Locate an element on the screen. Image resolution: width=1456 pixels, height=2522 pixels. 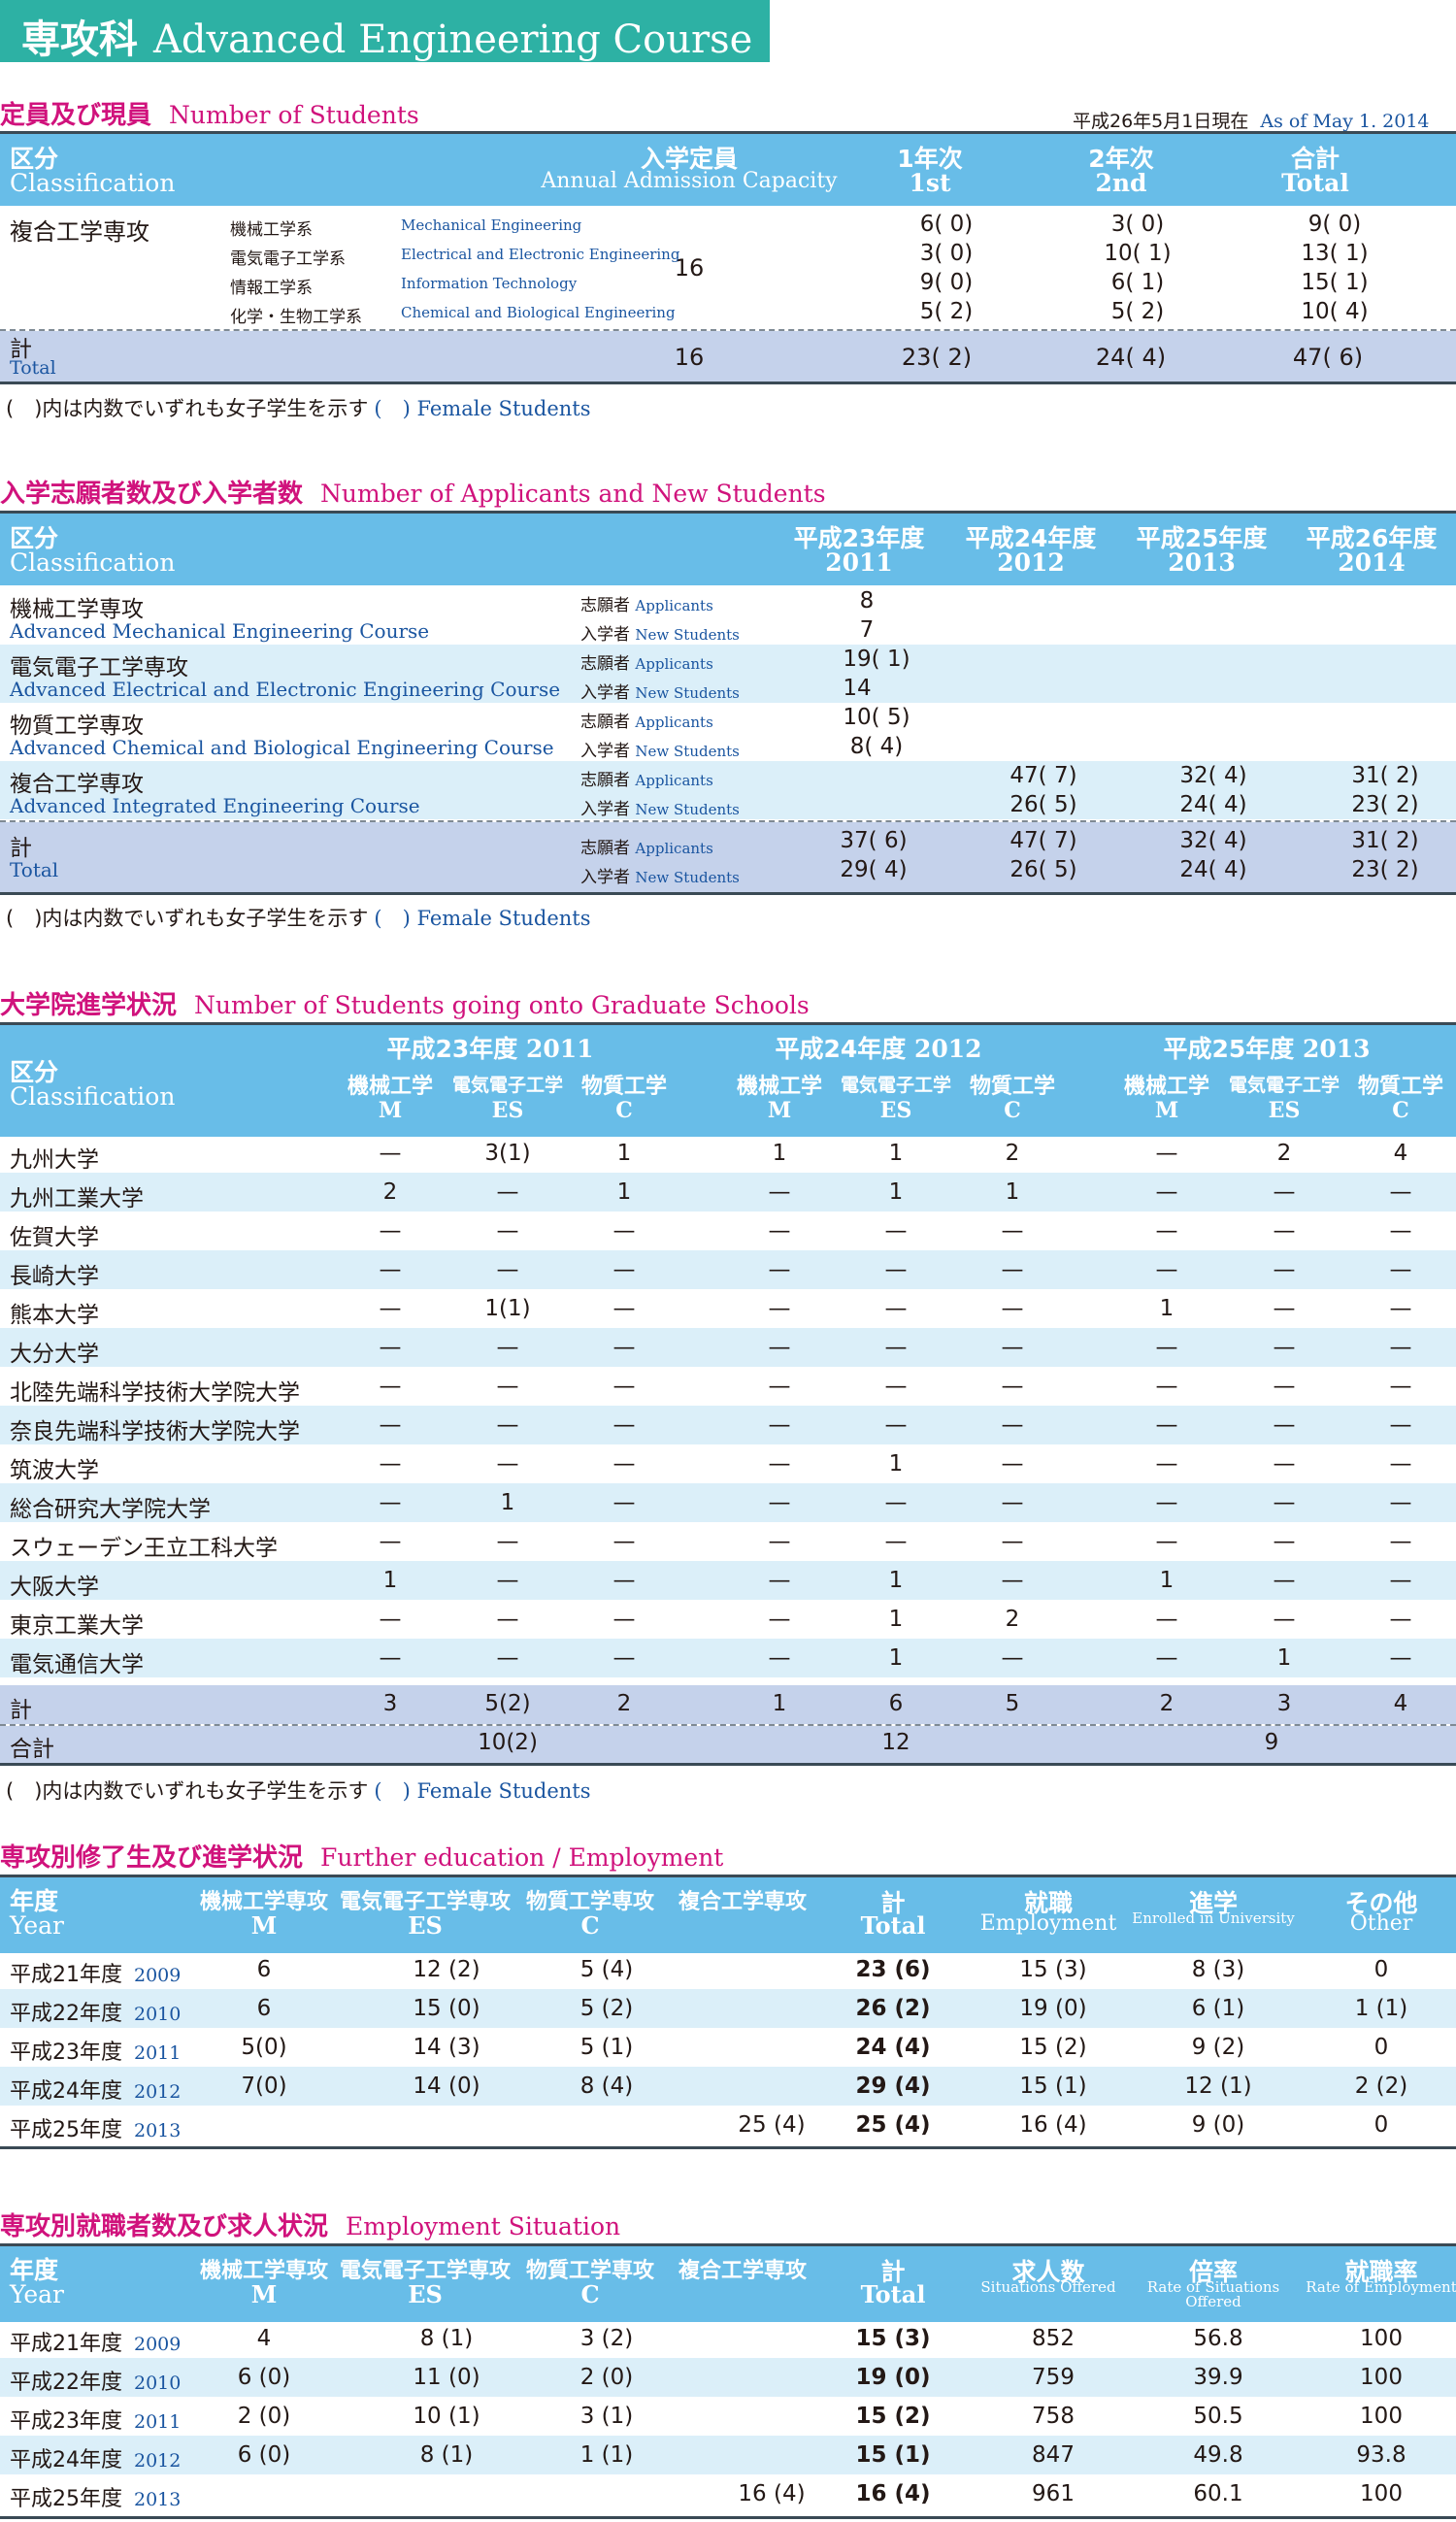
section-title-en: Employment Situation is located at coordinates (483, 2226).